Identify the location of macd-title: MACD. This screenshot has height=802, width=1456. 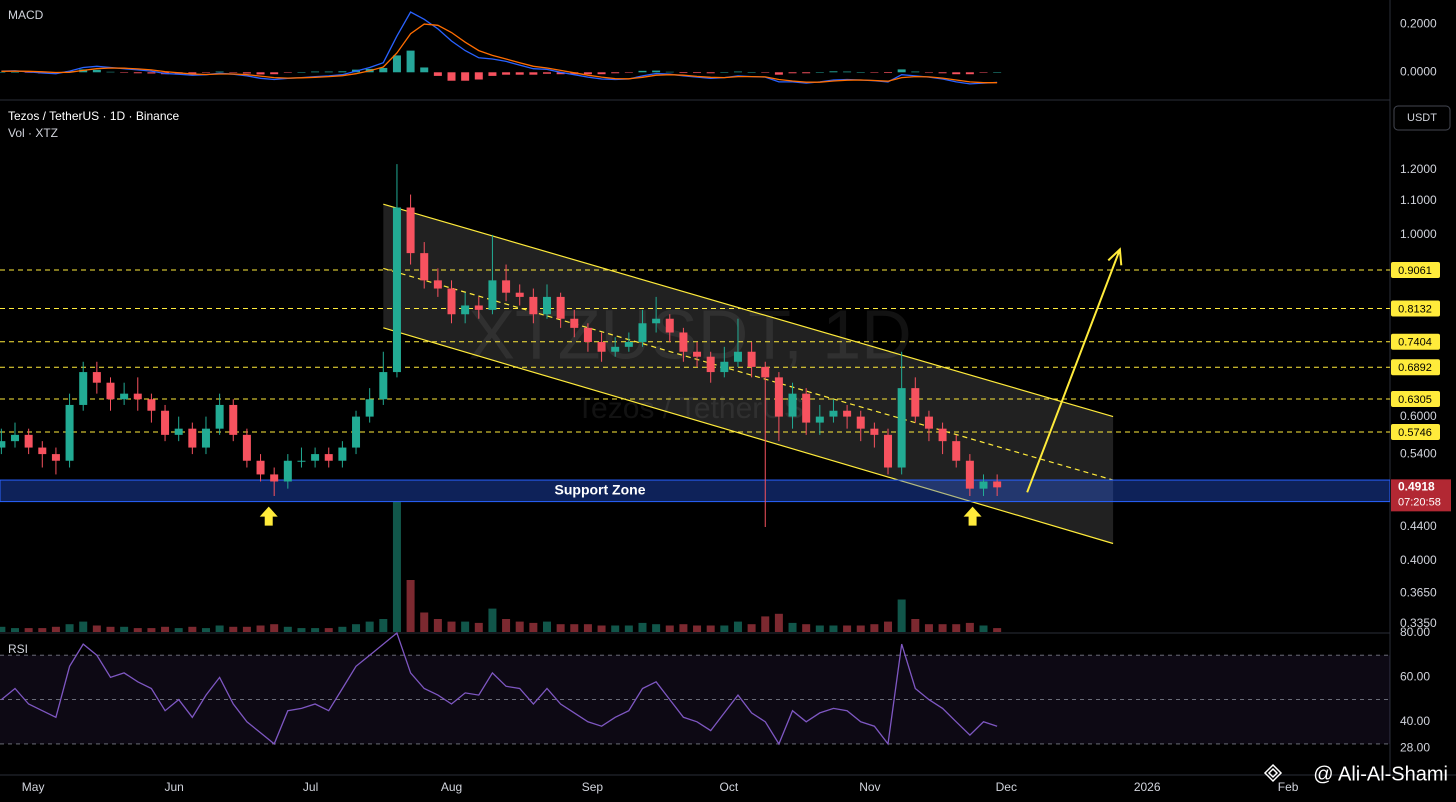
(26, 15).